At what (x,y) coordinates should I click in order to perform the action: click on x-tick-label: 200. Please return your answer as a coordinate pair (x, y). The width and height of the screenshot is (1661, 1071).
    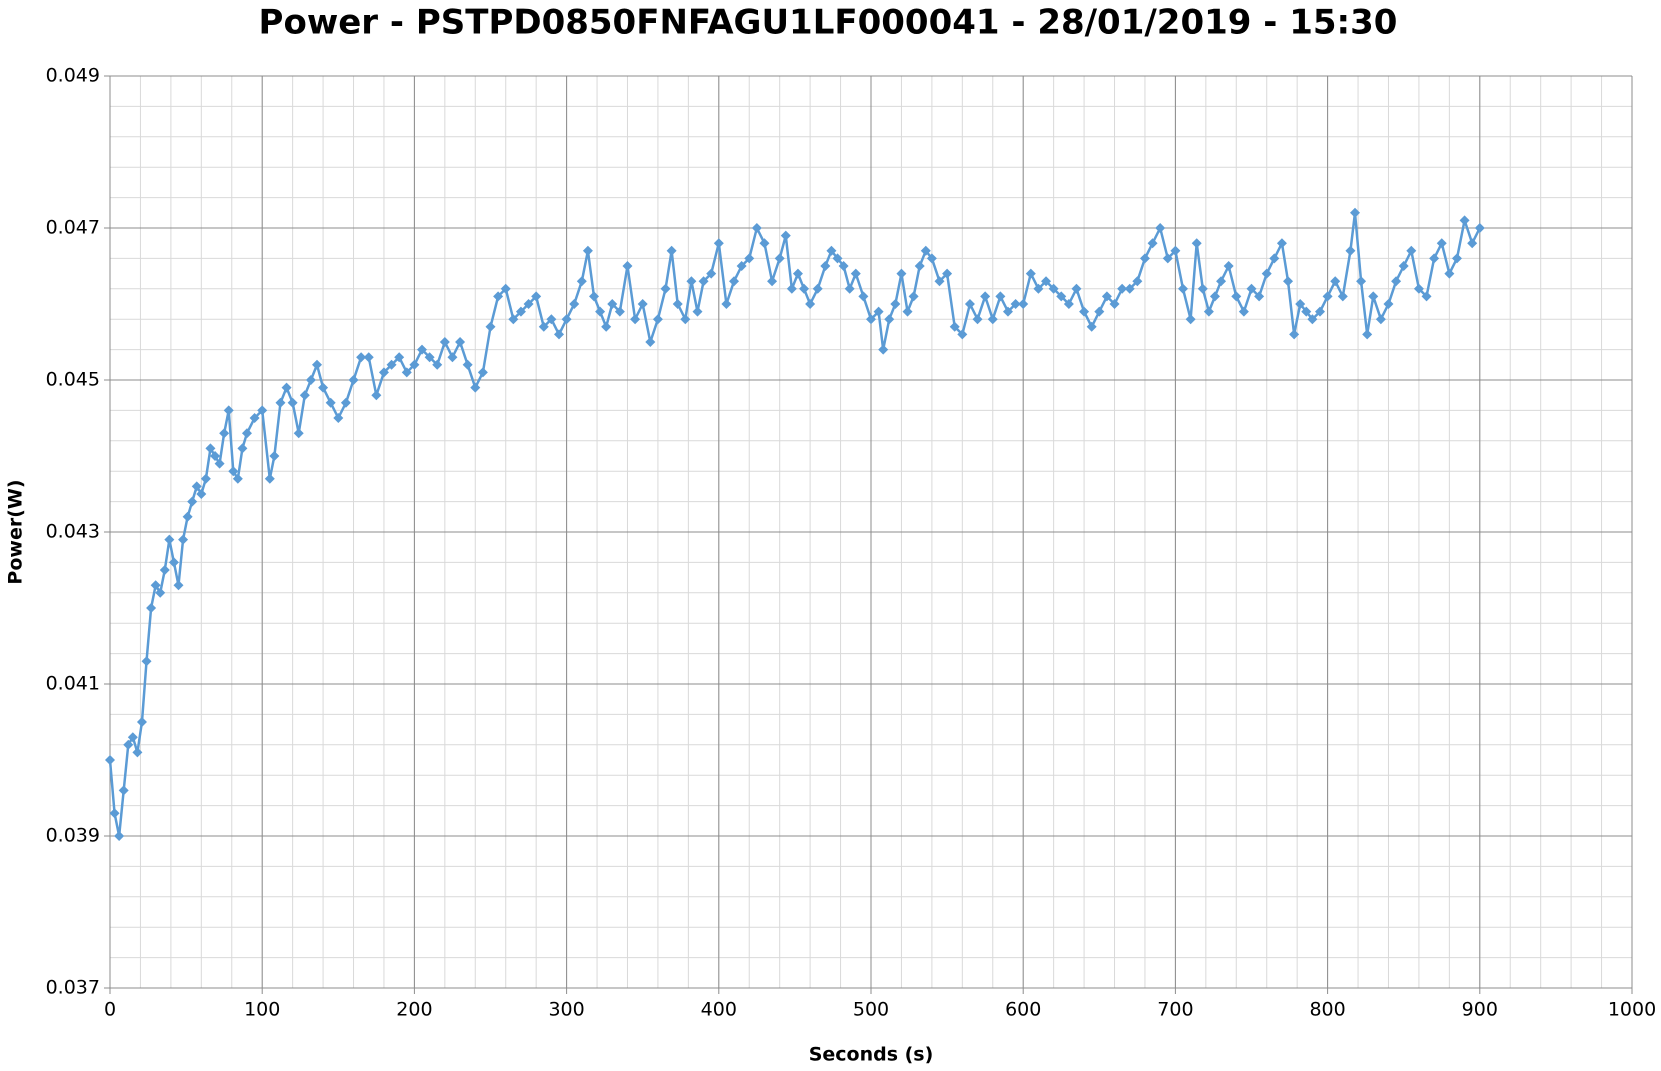
    Looking at the image, I should click on (414, 1010).